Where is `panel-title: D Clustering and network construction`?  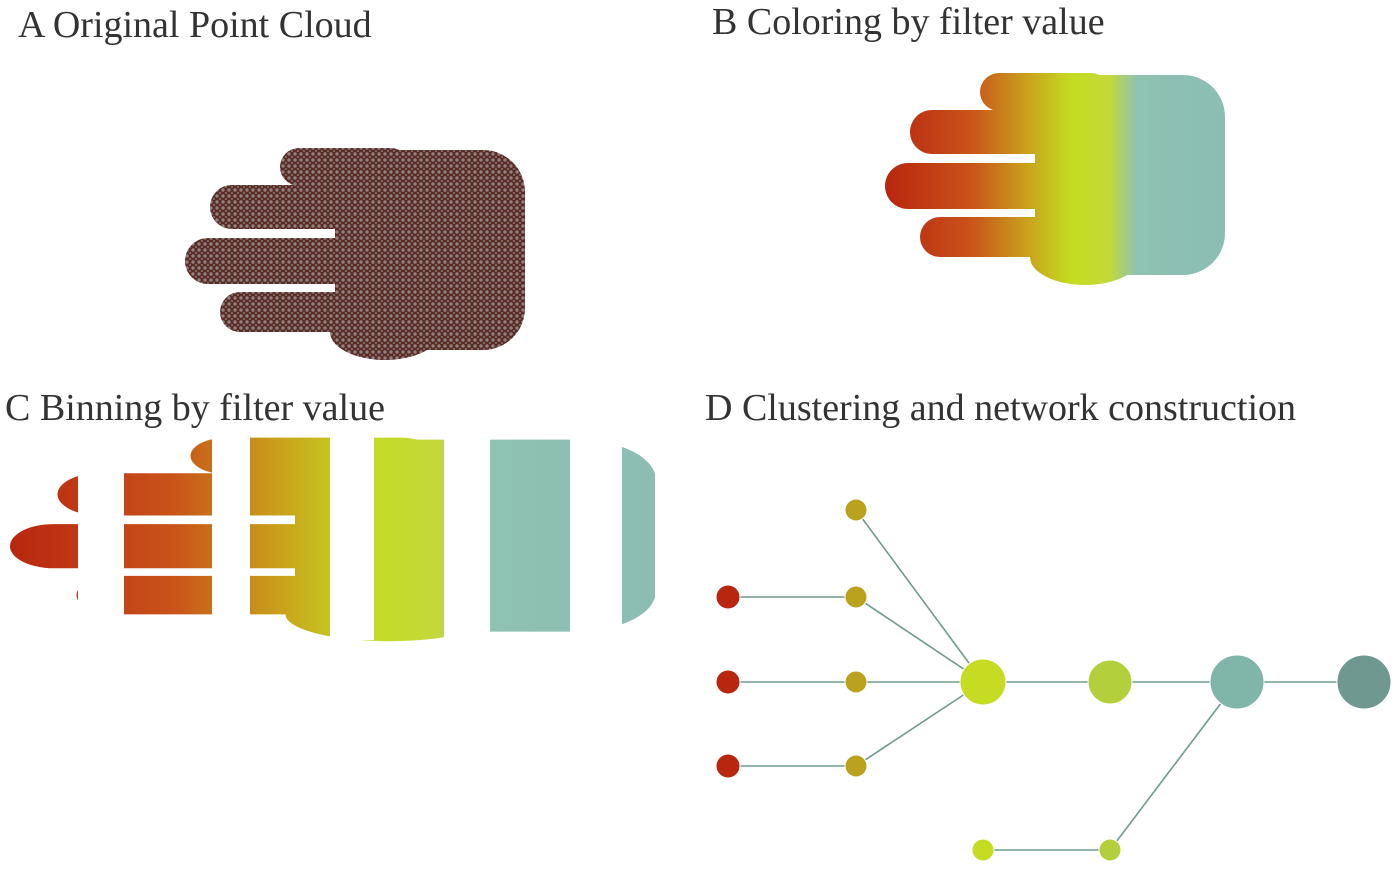 panel-title: D Clustering and network construction is located at coordinates (1000, 408).